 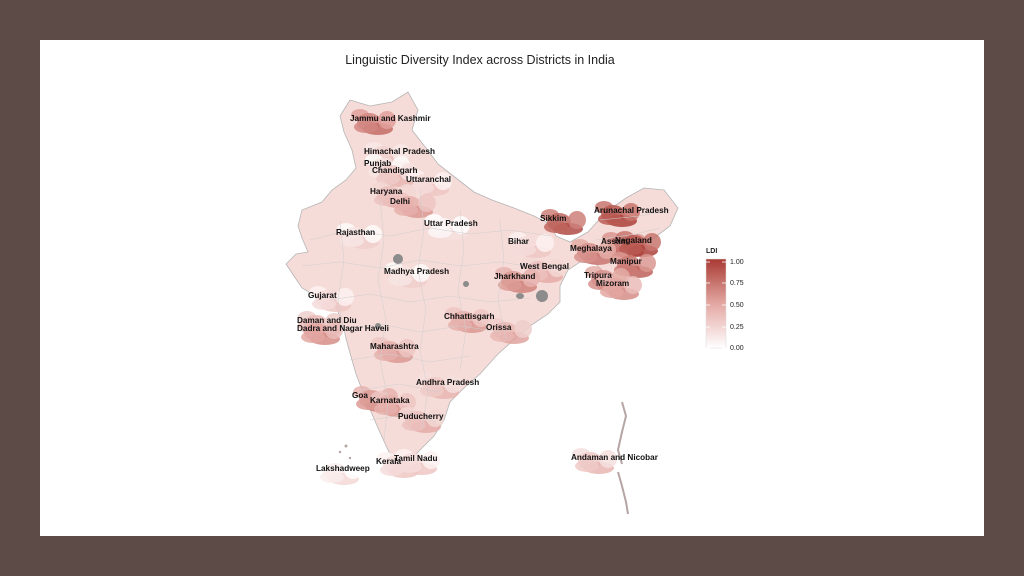 I want to click on label-uttaranchal: Uttaranchal, so click(x=428, y=179).